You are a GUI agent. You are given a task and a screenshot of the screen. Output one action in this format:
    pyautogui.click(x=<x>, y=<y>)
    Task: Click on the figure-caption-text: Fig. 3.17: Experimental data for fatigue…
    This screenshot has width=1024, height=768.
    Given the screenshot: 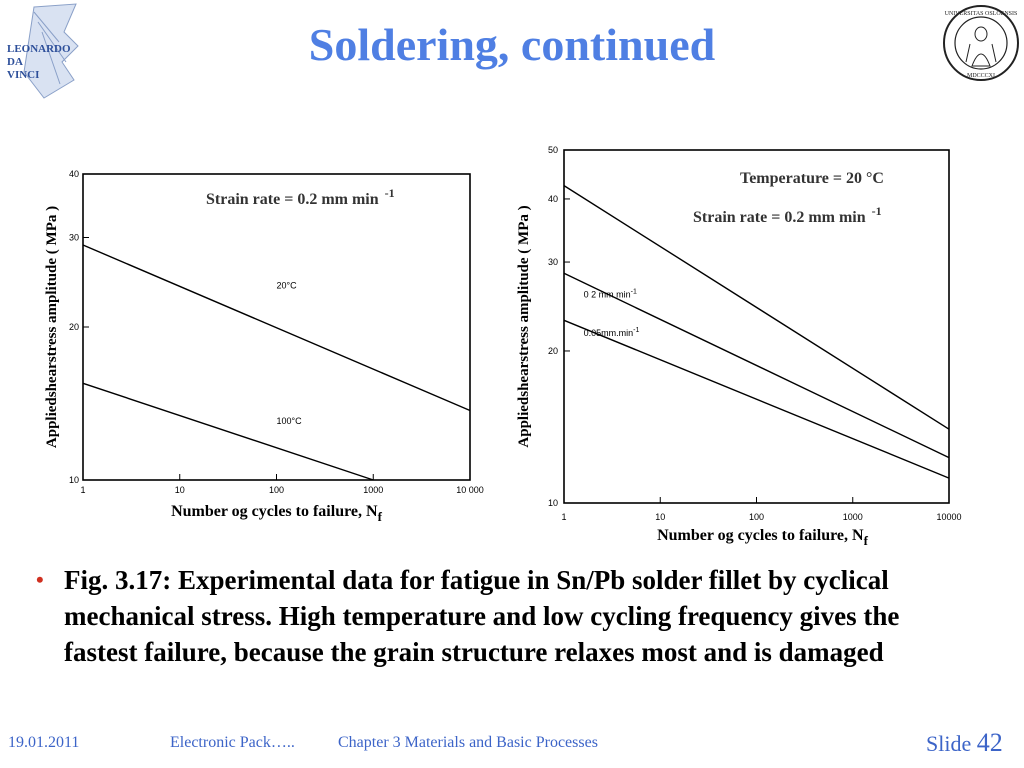 What is the action you would take?
    pyautogui.click(x=482, y=616)
    